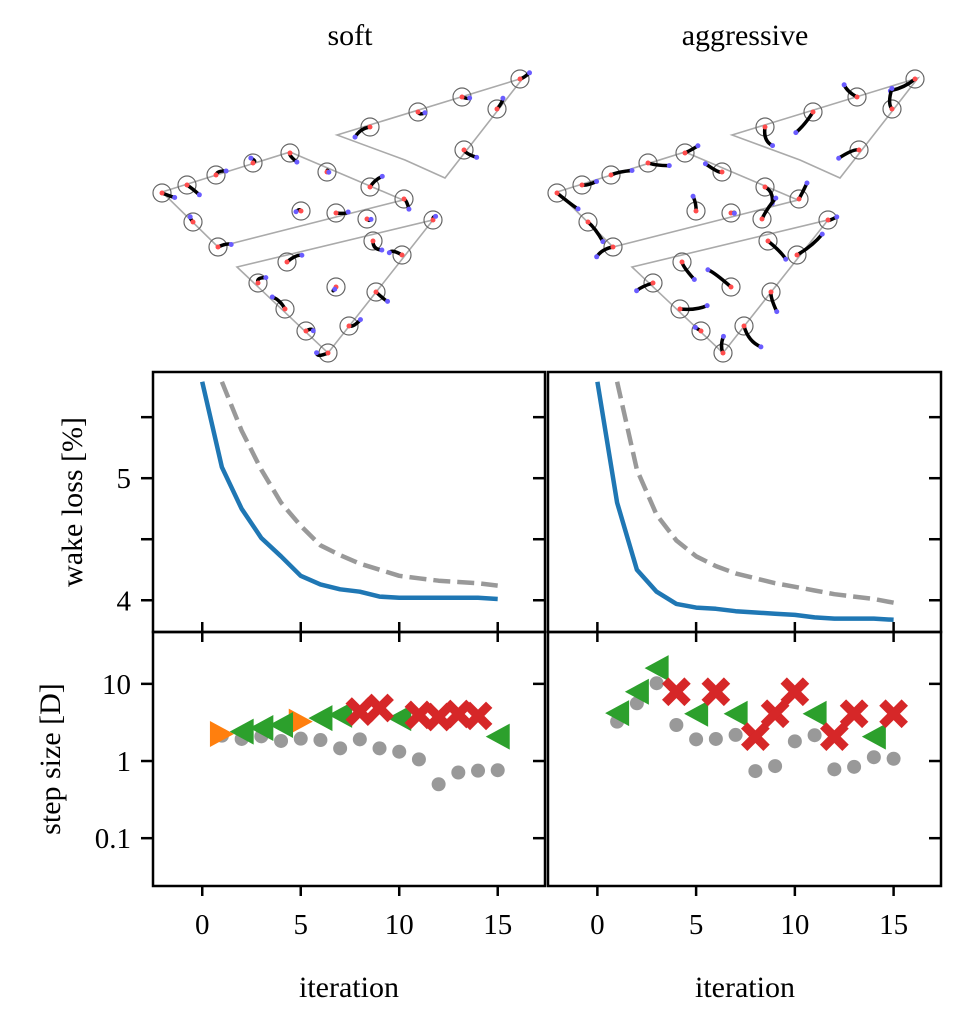 The width and height of the screenshot is (963, 1019). I want to click on series-solid-line, so click(744, 502).